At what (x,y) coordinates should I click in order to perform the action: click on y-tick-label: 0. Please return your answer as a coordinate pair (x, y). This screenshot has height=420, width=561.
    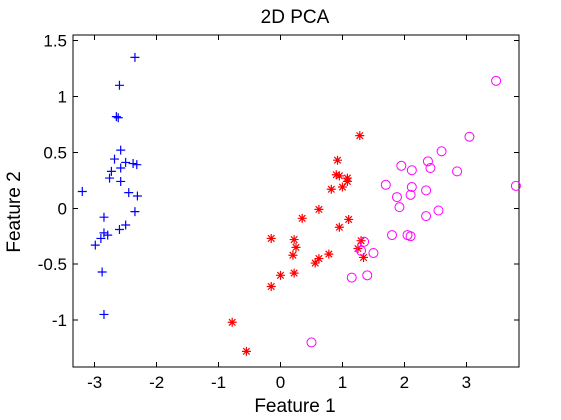
    Looking at the image, I should click on (62, 208).